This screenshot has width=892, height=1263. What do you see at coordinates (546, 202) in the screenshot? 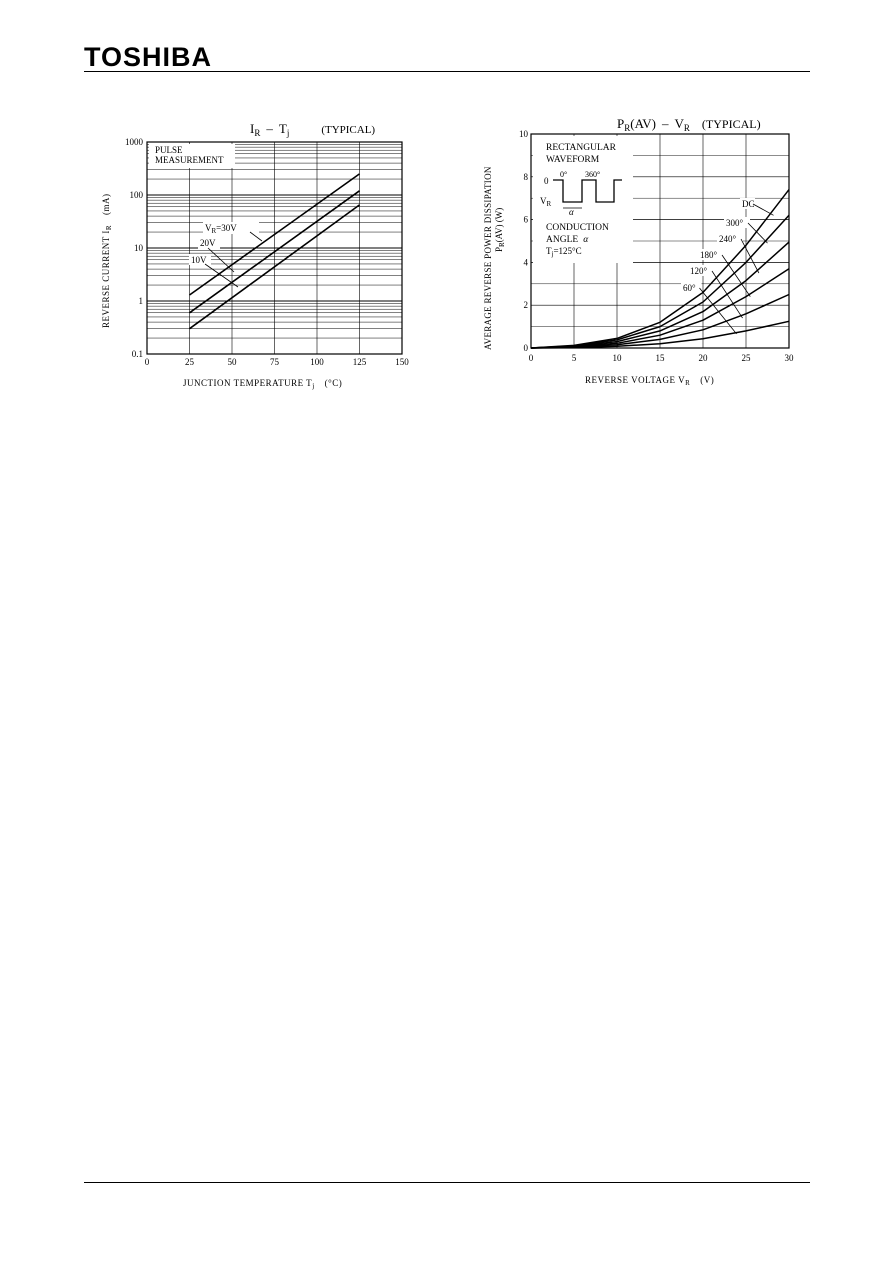
I see `chart2-inset-vr: VR` at bounding box center [546, 202].